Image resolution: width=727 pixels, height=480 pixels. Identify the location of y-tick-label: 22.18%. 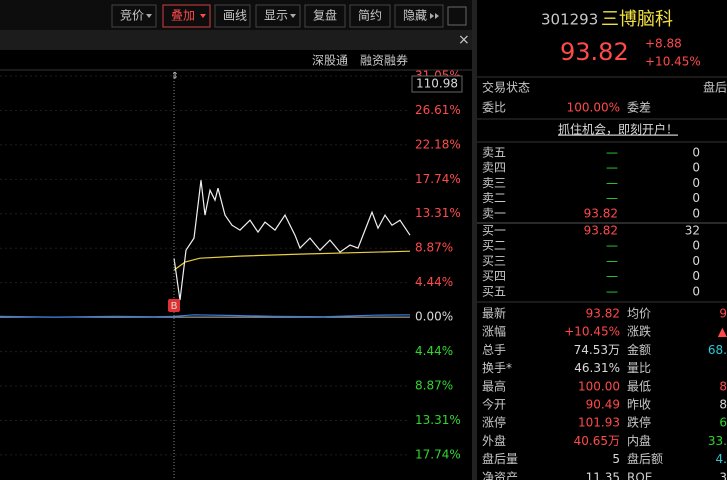
(438, 144).